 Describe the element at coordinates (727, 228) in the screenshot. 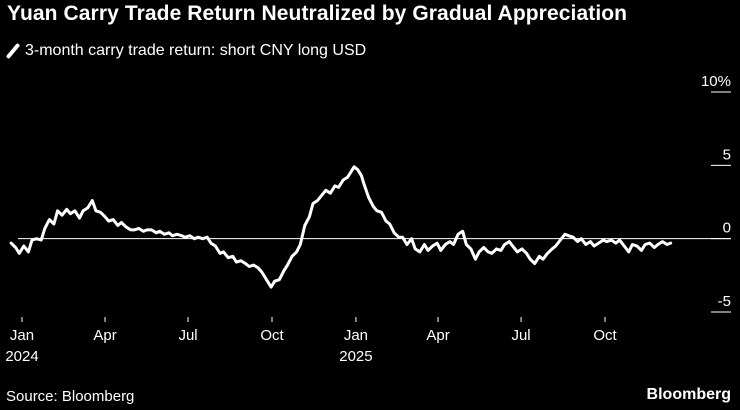

I see `y-tick-label: 0` at that location.